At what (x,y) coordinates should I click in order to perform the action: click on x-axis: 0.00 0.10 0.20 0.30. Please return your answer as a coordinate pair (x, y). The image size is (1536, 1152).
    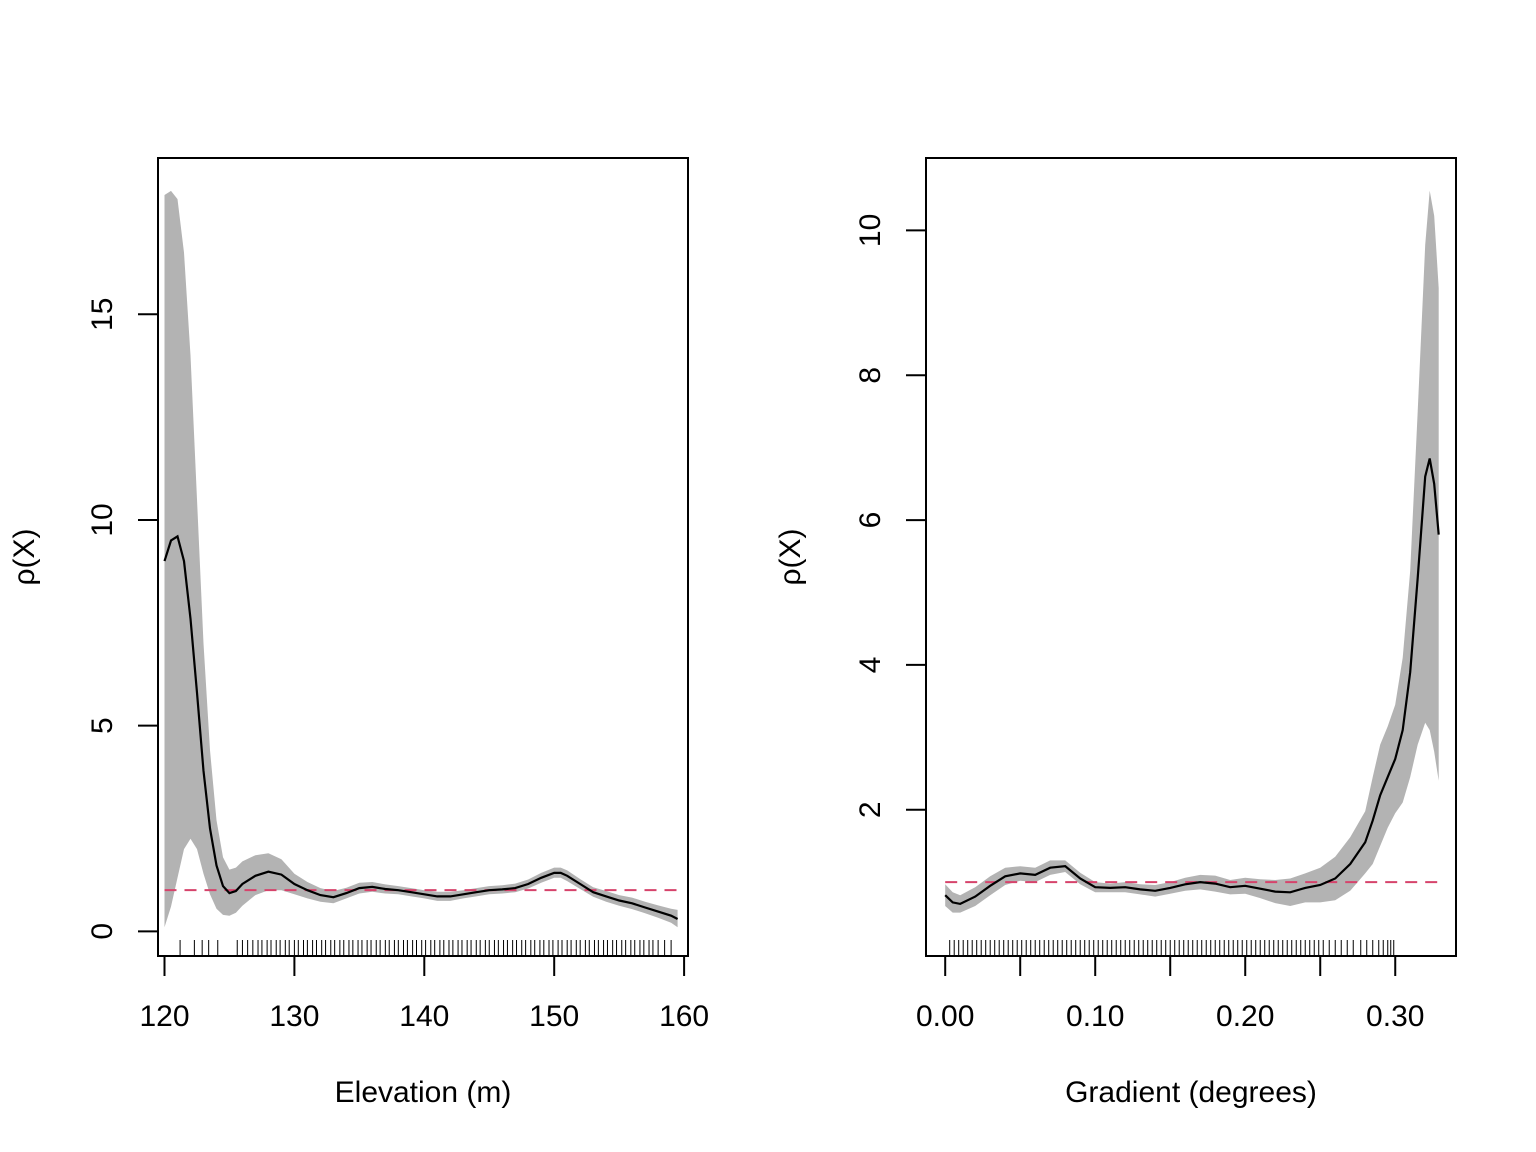
    Looking at the image, I should click on (1170, 994).